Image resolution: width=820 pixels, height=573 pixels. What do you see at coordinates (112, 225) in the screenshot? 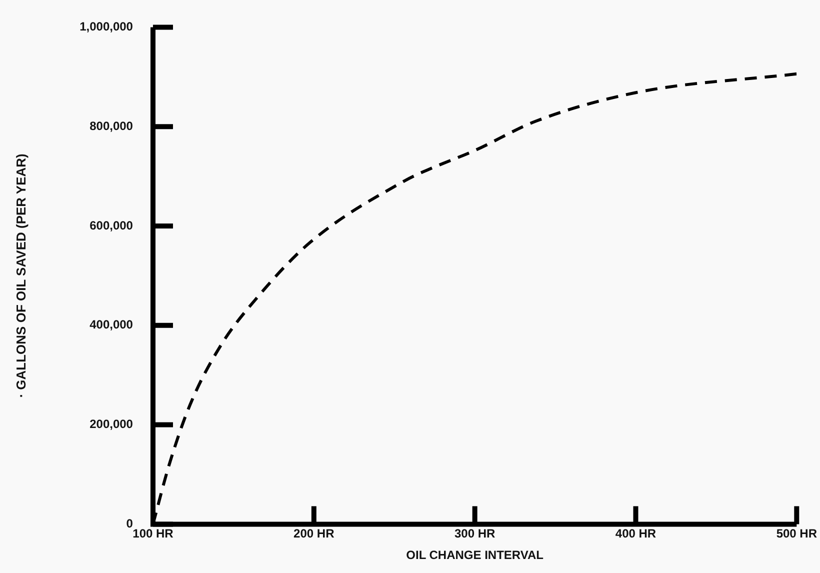
I see `y-tick-label: 600,000` at bounding box center [112, 225].